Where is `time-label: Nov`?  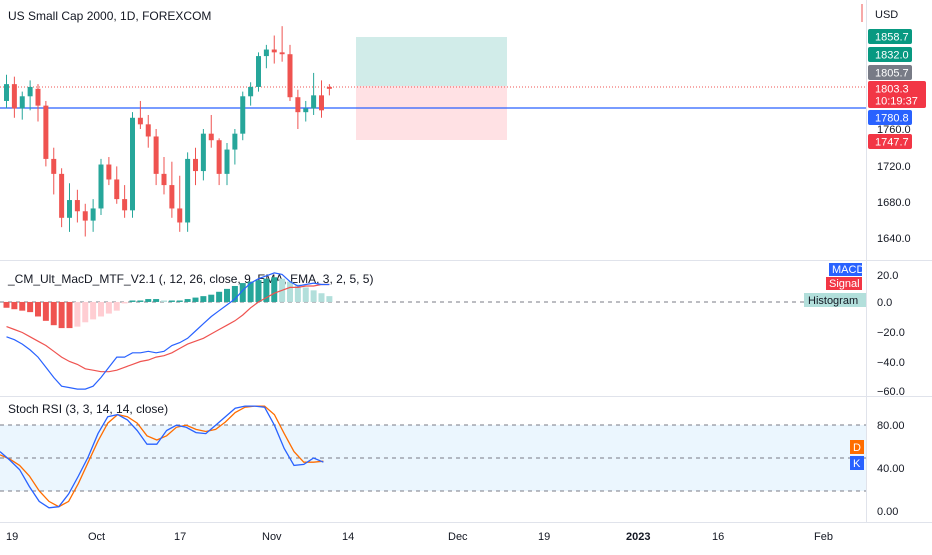 time-label: Nov is located at coordinates (272, 537).